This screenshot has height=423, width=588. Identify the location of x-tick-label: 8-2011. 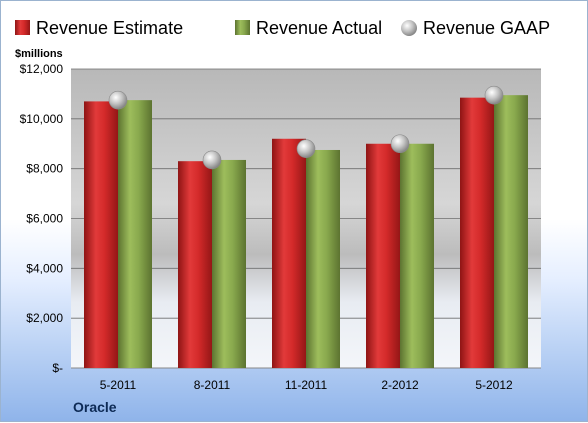
(212, 385).